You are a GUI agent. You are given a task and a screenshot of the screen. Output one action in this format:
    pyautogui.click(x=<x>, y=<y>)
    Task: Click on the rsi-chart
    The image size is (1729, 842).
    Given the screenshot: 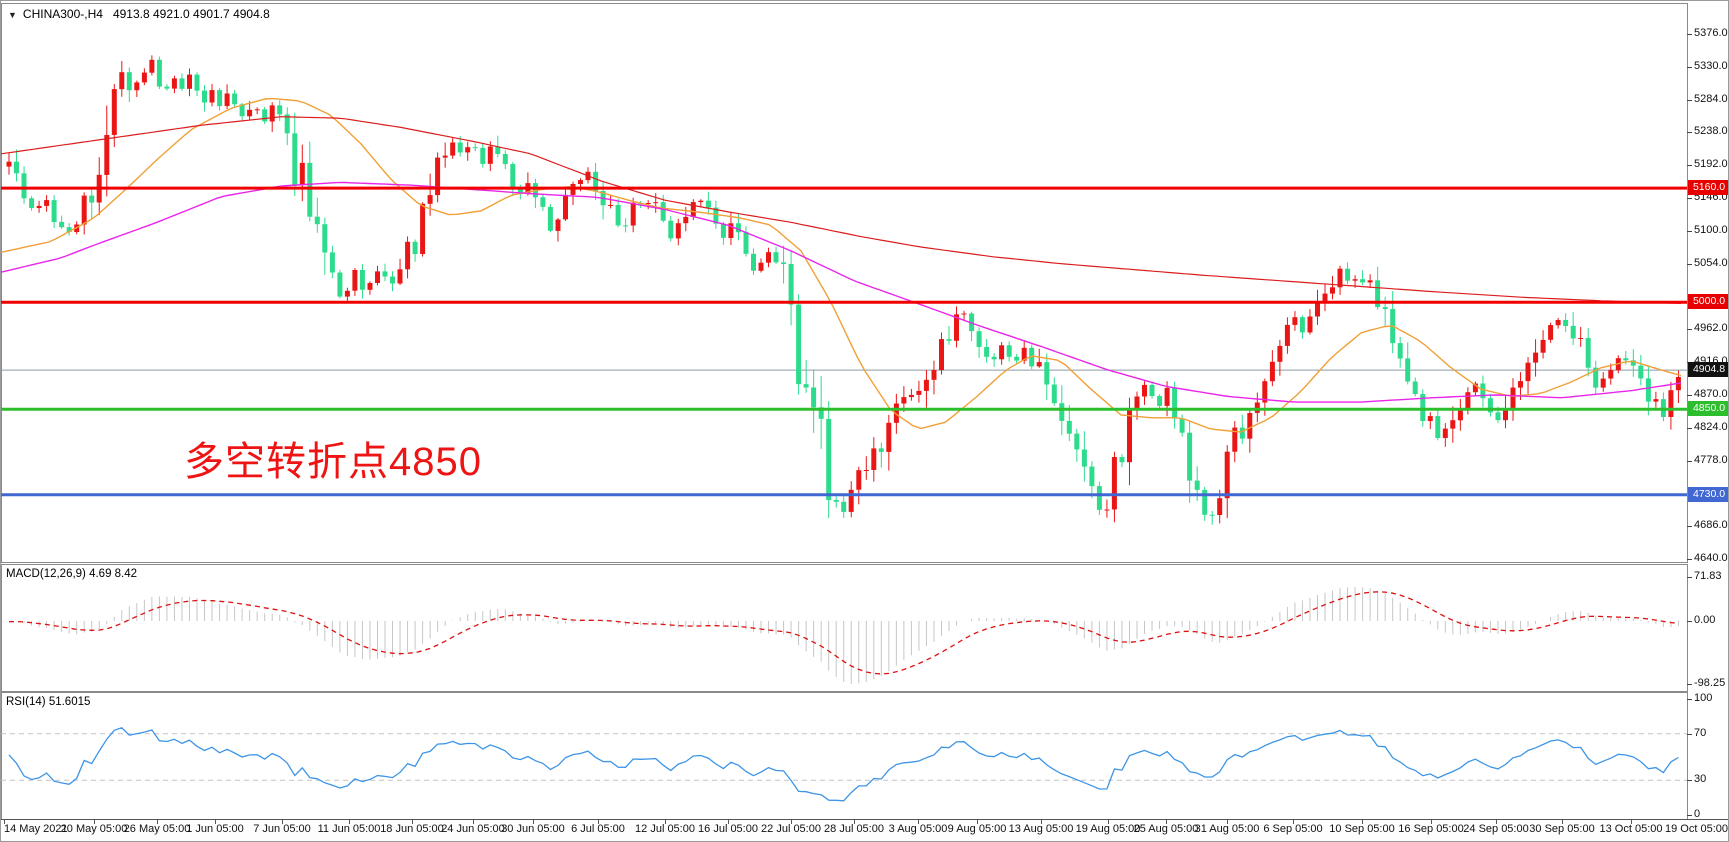 What is the action you would take?
    pyautogui.click(x=844, y=755)
    